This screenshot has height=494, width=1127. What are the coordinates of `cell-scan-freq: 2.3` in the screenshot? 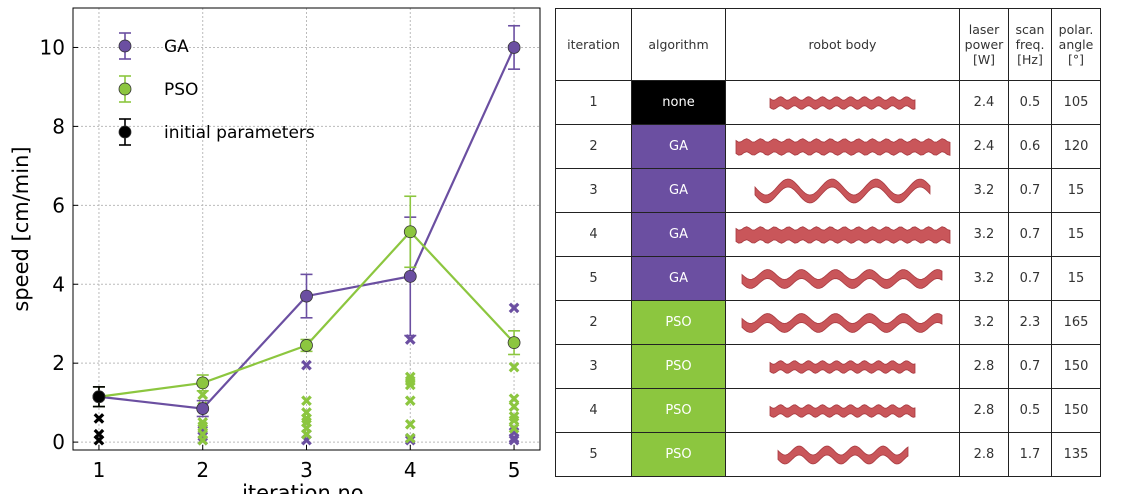 It's located at (1030, 322).